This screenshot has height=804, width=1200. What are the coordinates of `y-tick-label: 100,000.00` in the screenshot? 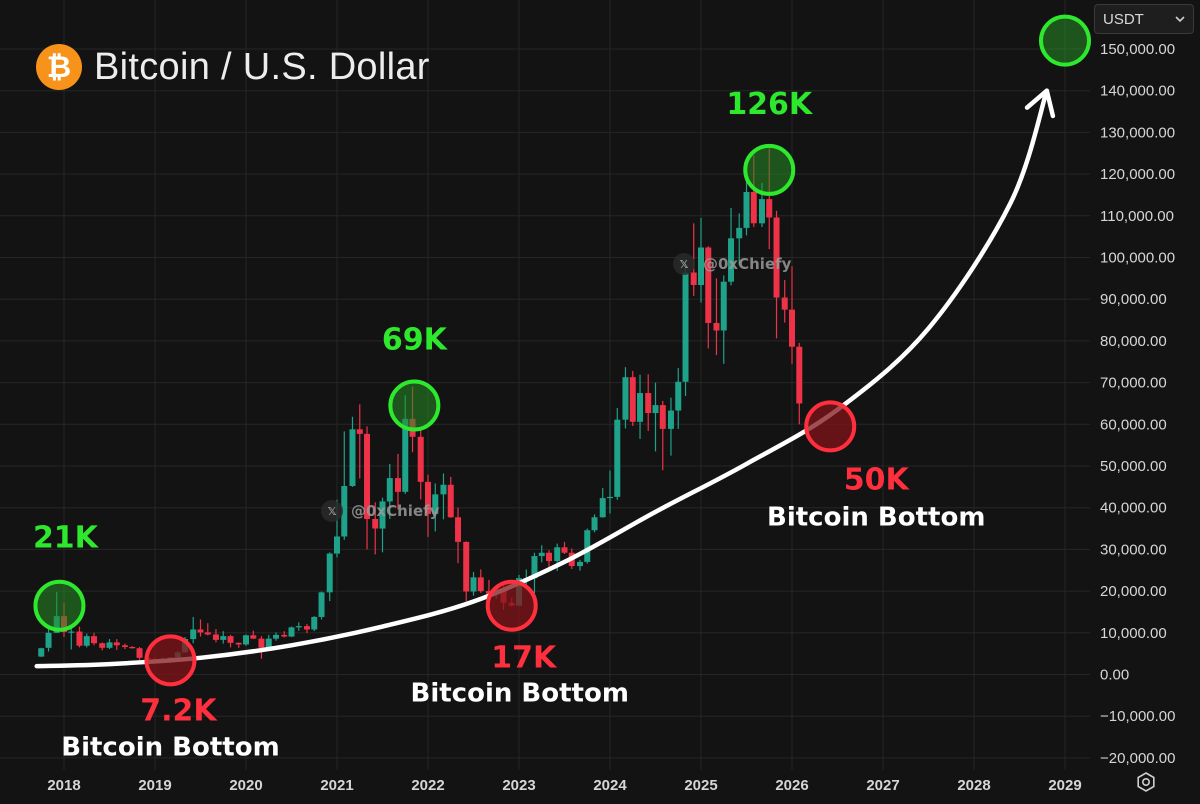 It's located at (1137, 258).